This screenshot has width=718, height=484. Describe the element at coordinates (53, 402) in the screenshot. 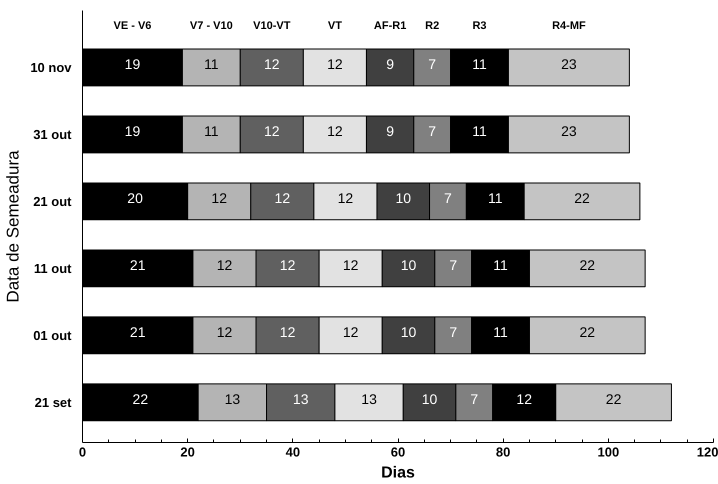

I see `y-tick-label: 21 set` at that location.